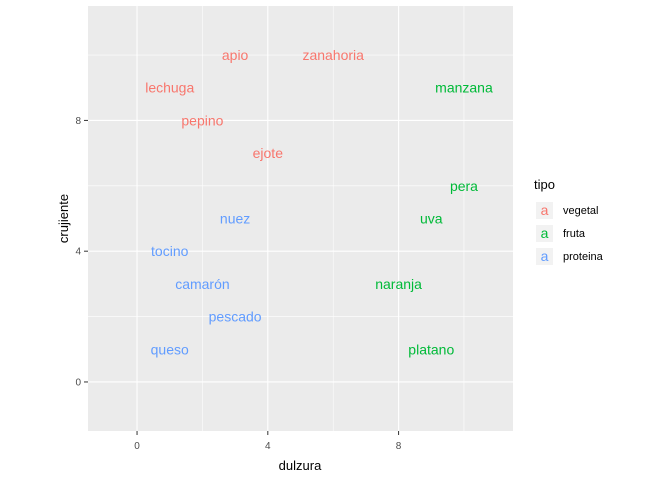 This screenshot has width=672, height=480. What do you see at coordinates (170, 349) in the screenshot?
I see `point-label: queso` at bounding box center [170, 349].